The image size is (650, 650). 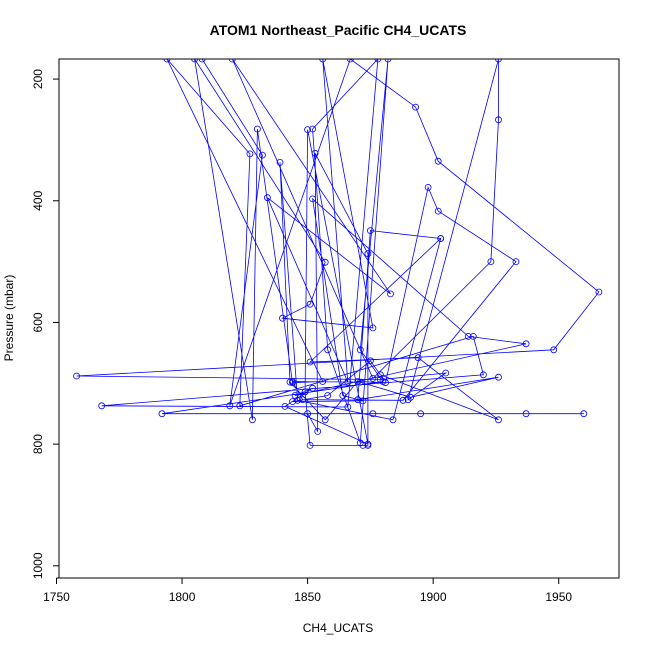 I want to click on x-tick-label: 1950, so click(x=558, y=597).